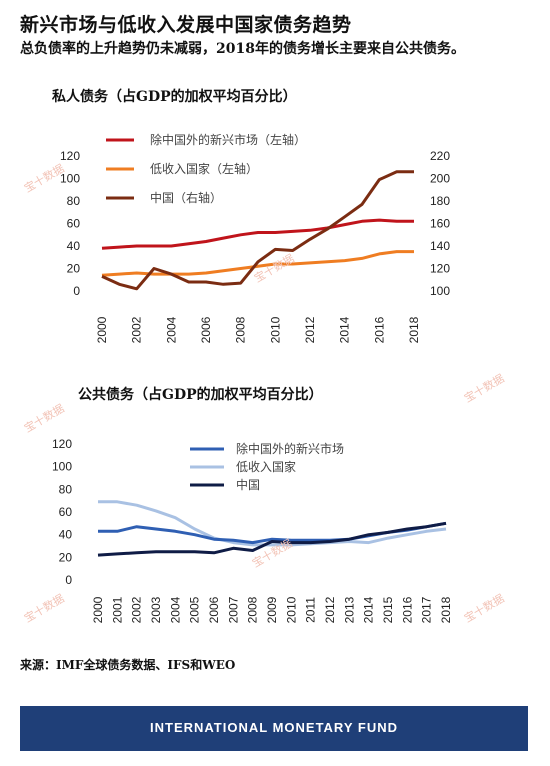 This screenshot has width=550, height=766. Describe the element at coordinates (258, 329) in the screenshot. I see `x-axis-ticks: 2000 2002 2004 2006 2008 2010 2012 2014 2016 2018` at that location.